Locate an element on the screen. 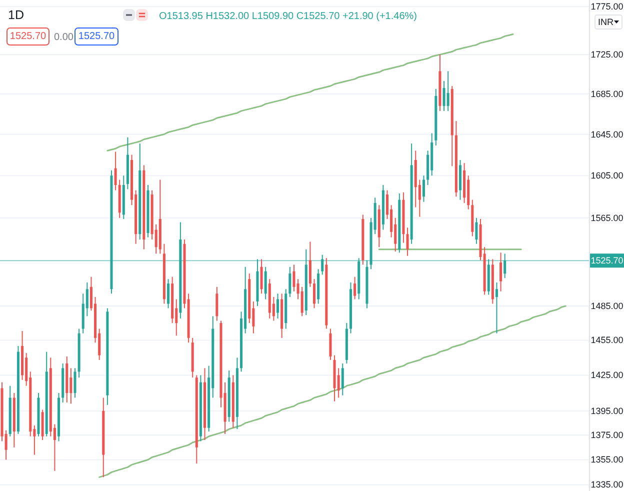 Image resolution: width=624 pixels, height=491 pixels. y-tick-label: 1605.00 is located at coordinates (607, 175).